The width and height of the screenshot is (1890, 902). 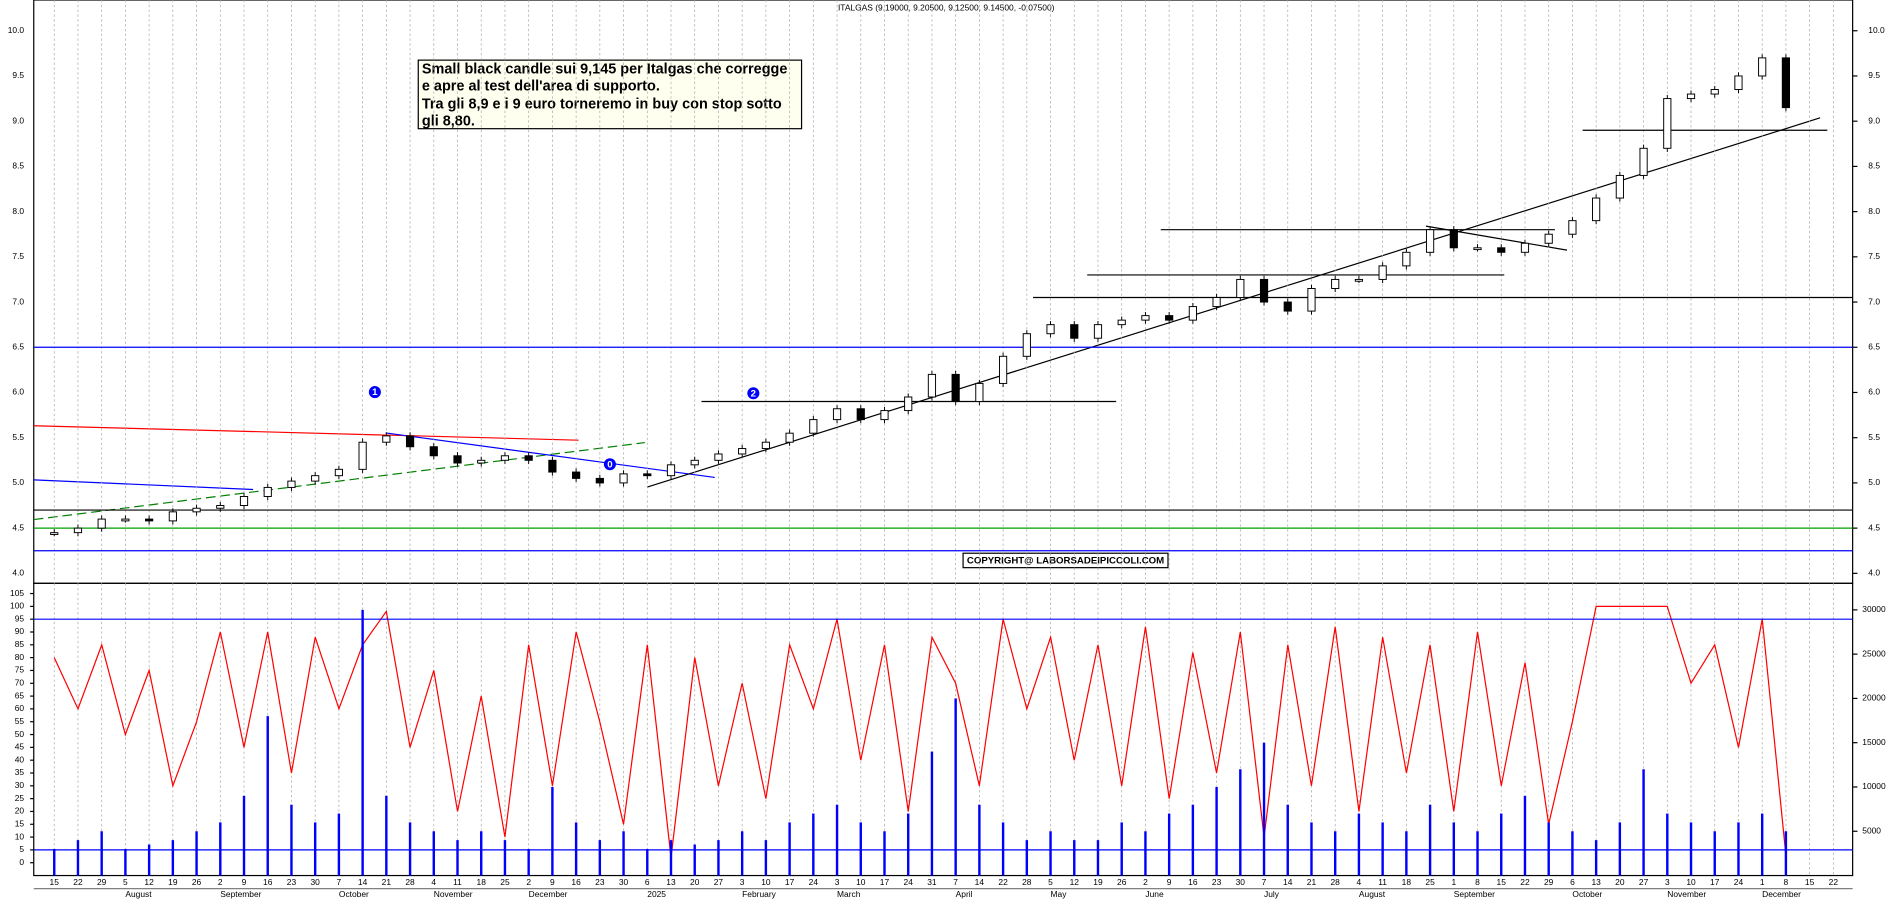 I want to click on marker-circle, so click(x=753, y=393).